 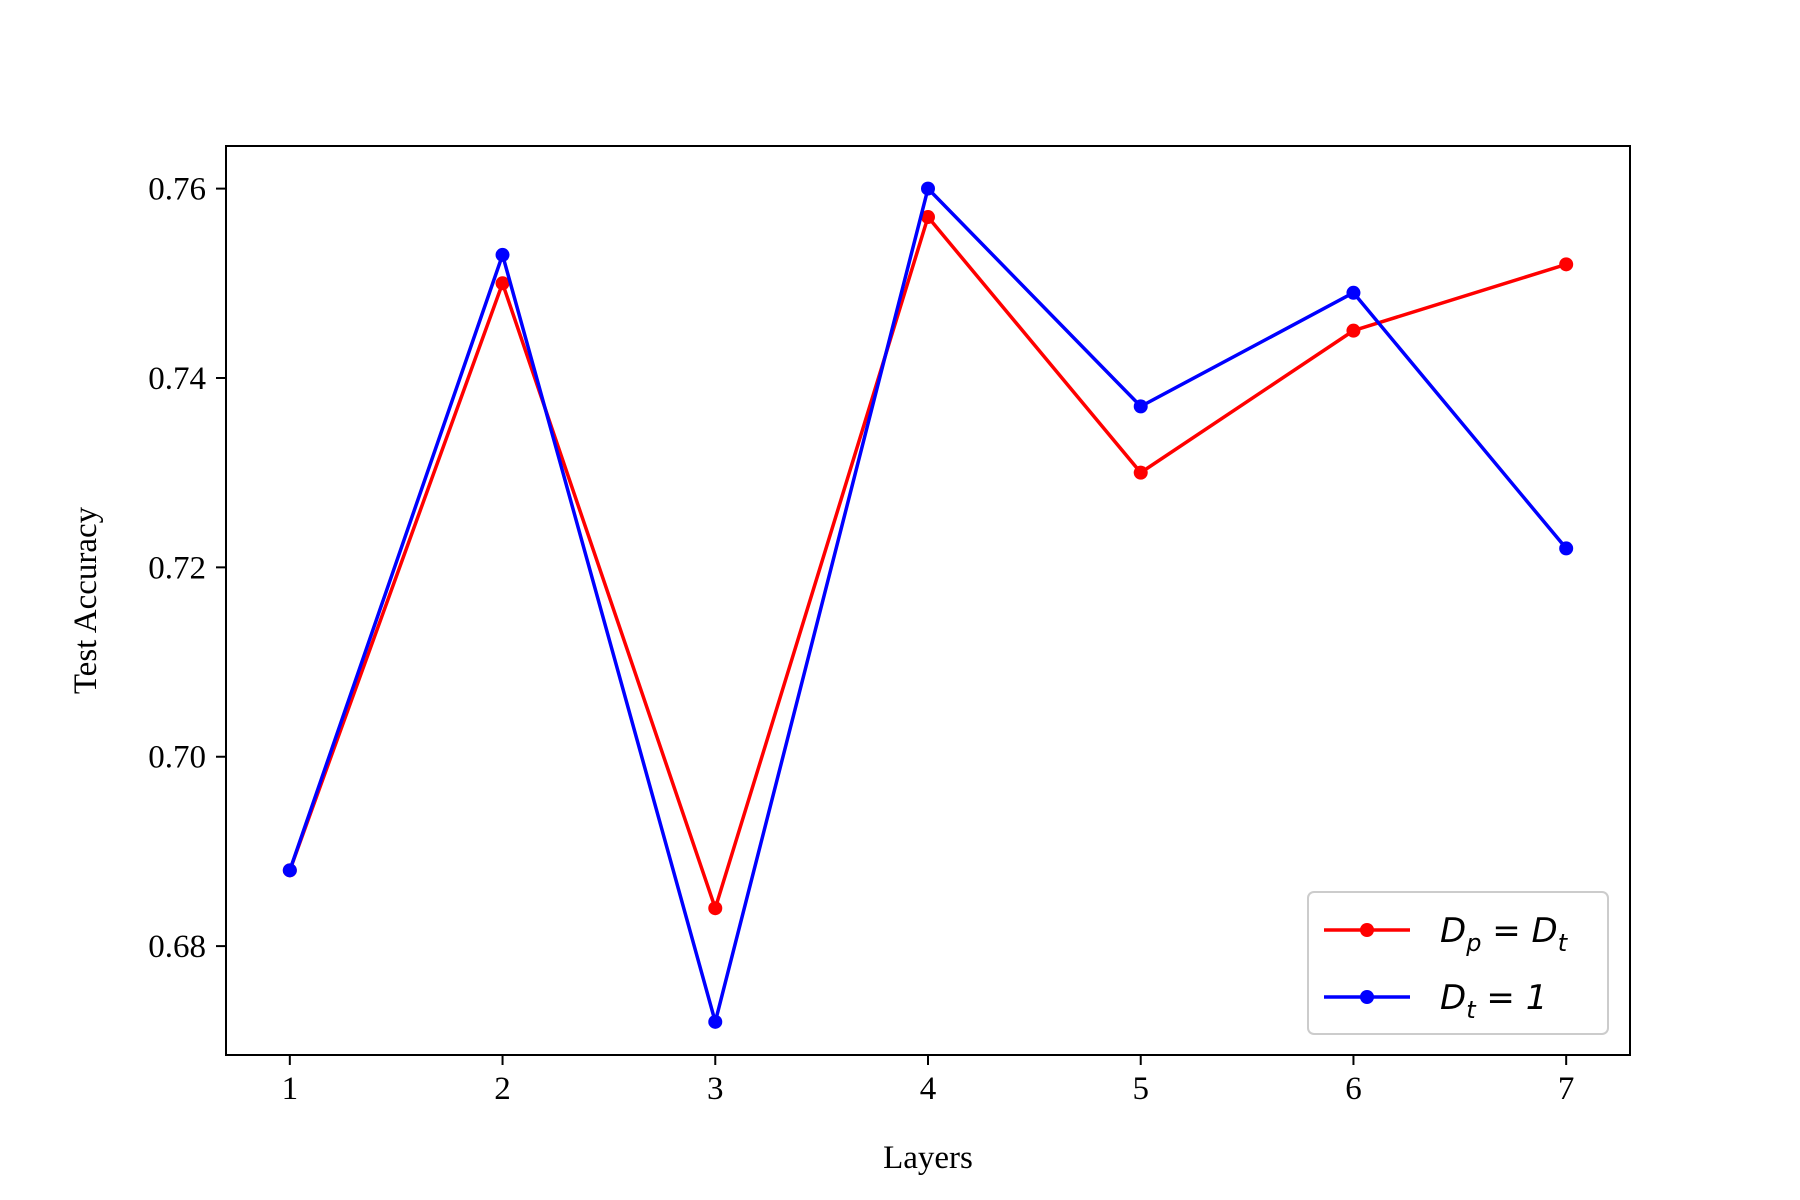 I want to click on y-axis: 0.68 0.70 0.72 0.74 0.76, so click(x=187, y=568).